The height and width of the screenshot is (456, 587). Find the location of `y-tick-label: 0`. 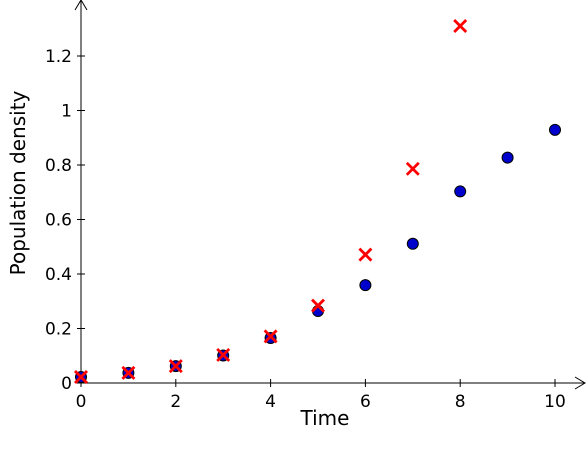

y-tick-label: 0 is located at coordinates (66, 384).